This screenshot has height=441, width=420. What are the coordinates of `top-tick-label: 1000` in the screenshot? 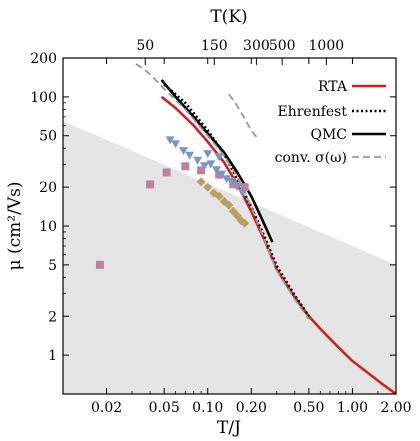 It's located at (327, 46).